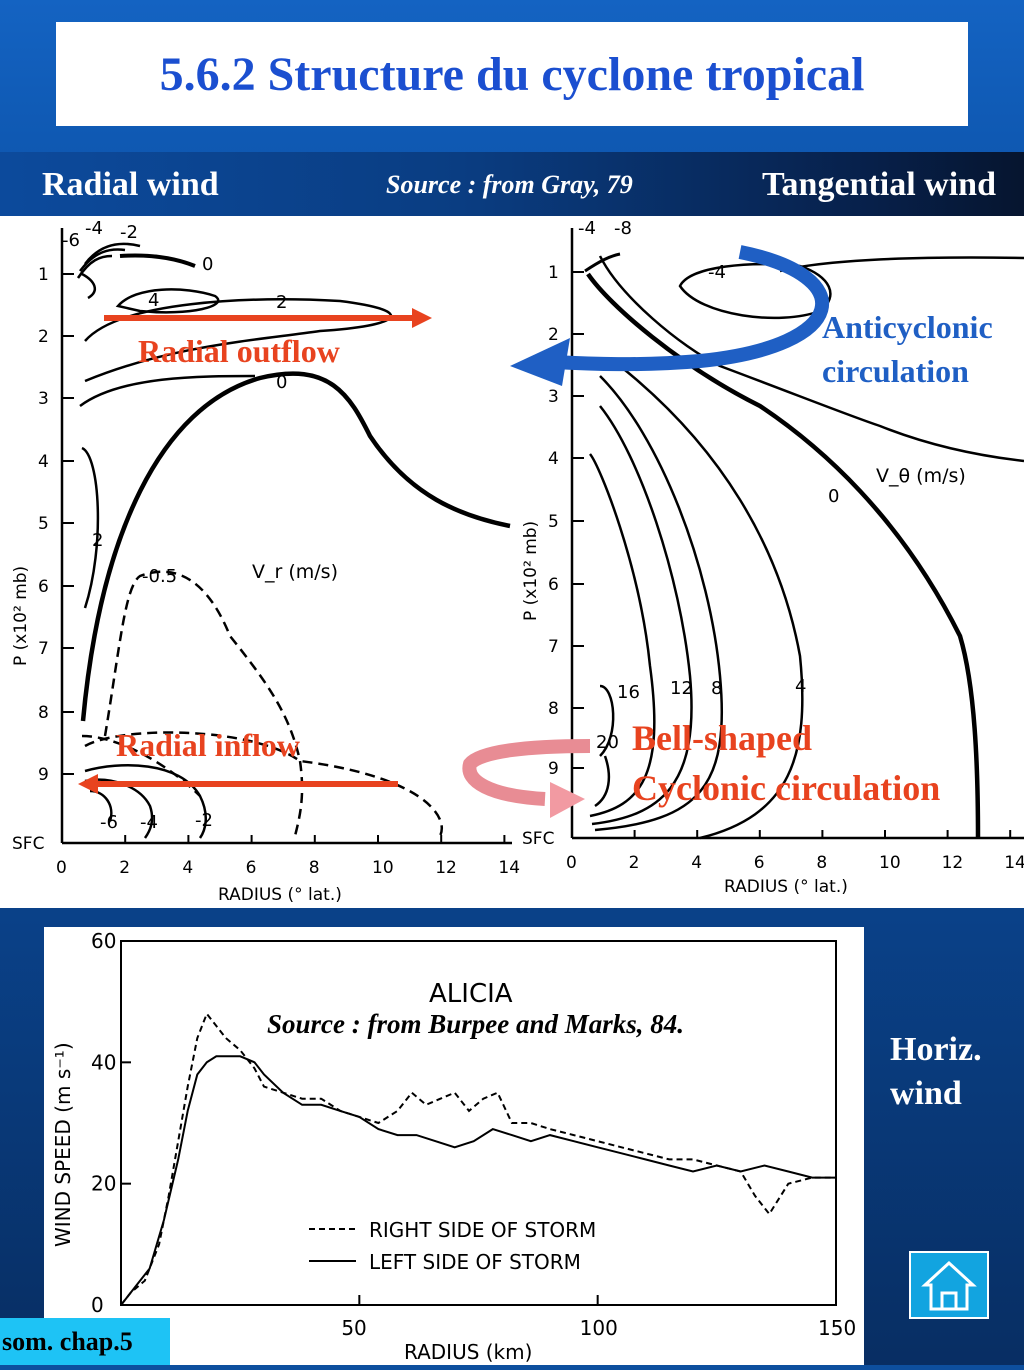 The width and height of the screenshot is (1024, 1370). Describe the element at coordinates (599, 1328) in the screenshot. I see `x-tick-label: 100` at that location.